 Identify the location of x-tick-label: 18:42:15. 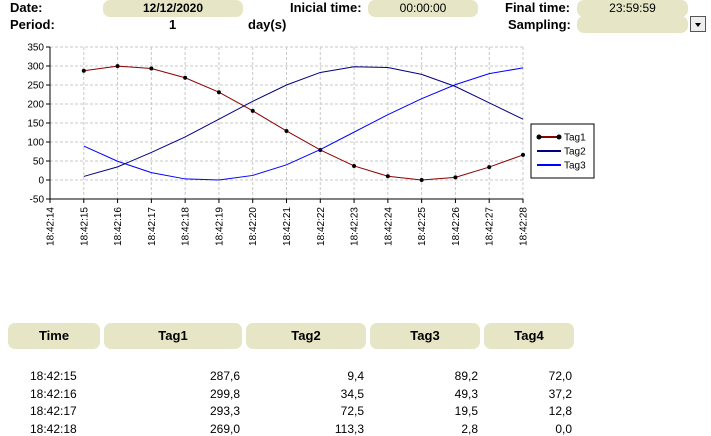
(84, 226).